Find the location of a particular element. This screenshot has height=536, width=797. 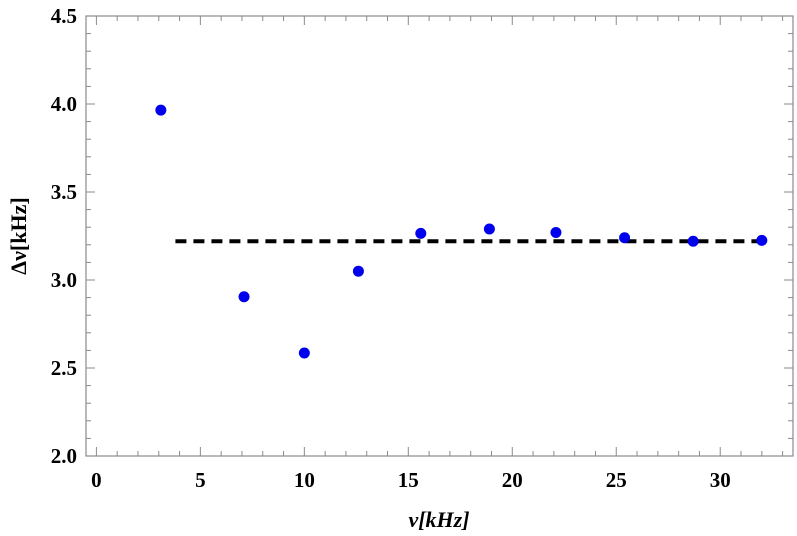

y-tick-label: 2.5 is located at coordinates (64, 368).